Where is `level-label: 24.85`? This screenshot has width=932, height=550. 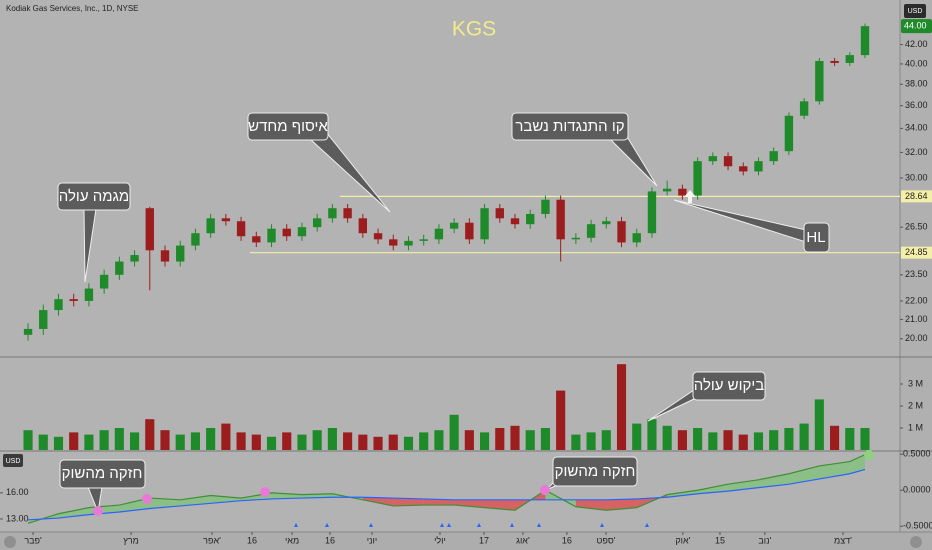
level-label: 24.85 is located at coordinates (916, 252).